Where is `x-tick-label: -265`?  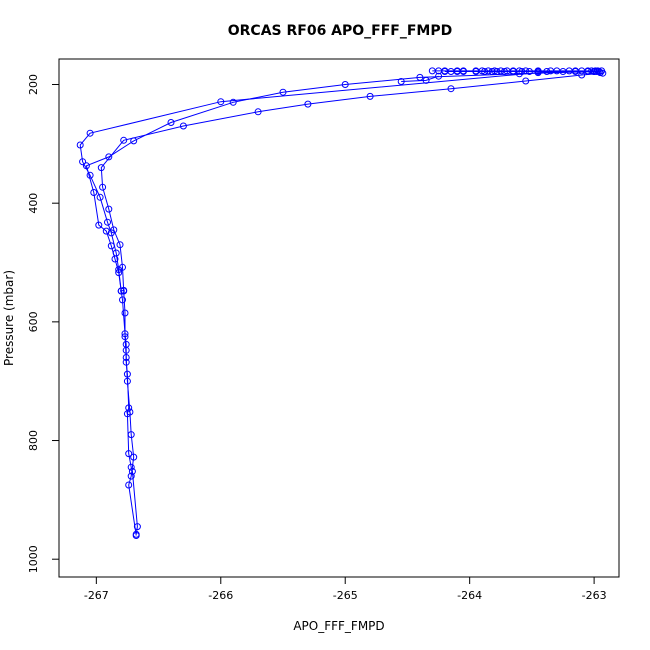
x-tick-label: -265 is located at coordinates (345, 595).